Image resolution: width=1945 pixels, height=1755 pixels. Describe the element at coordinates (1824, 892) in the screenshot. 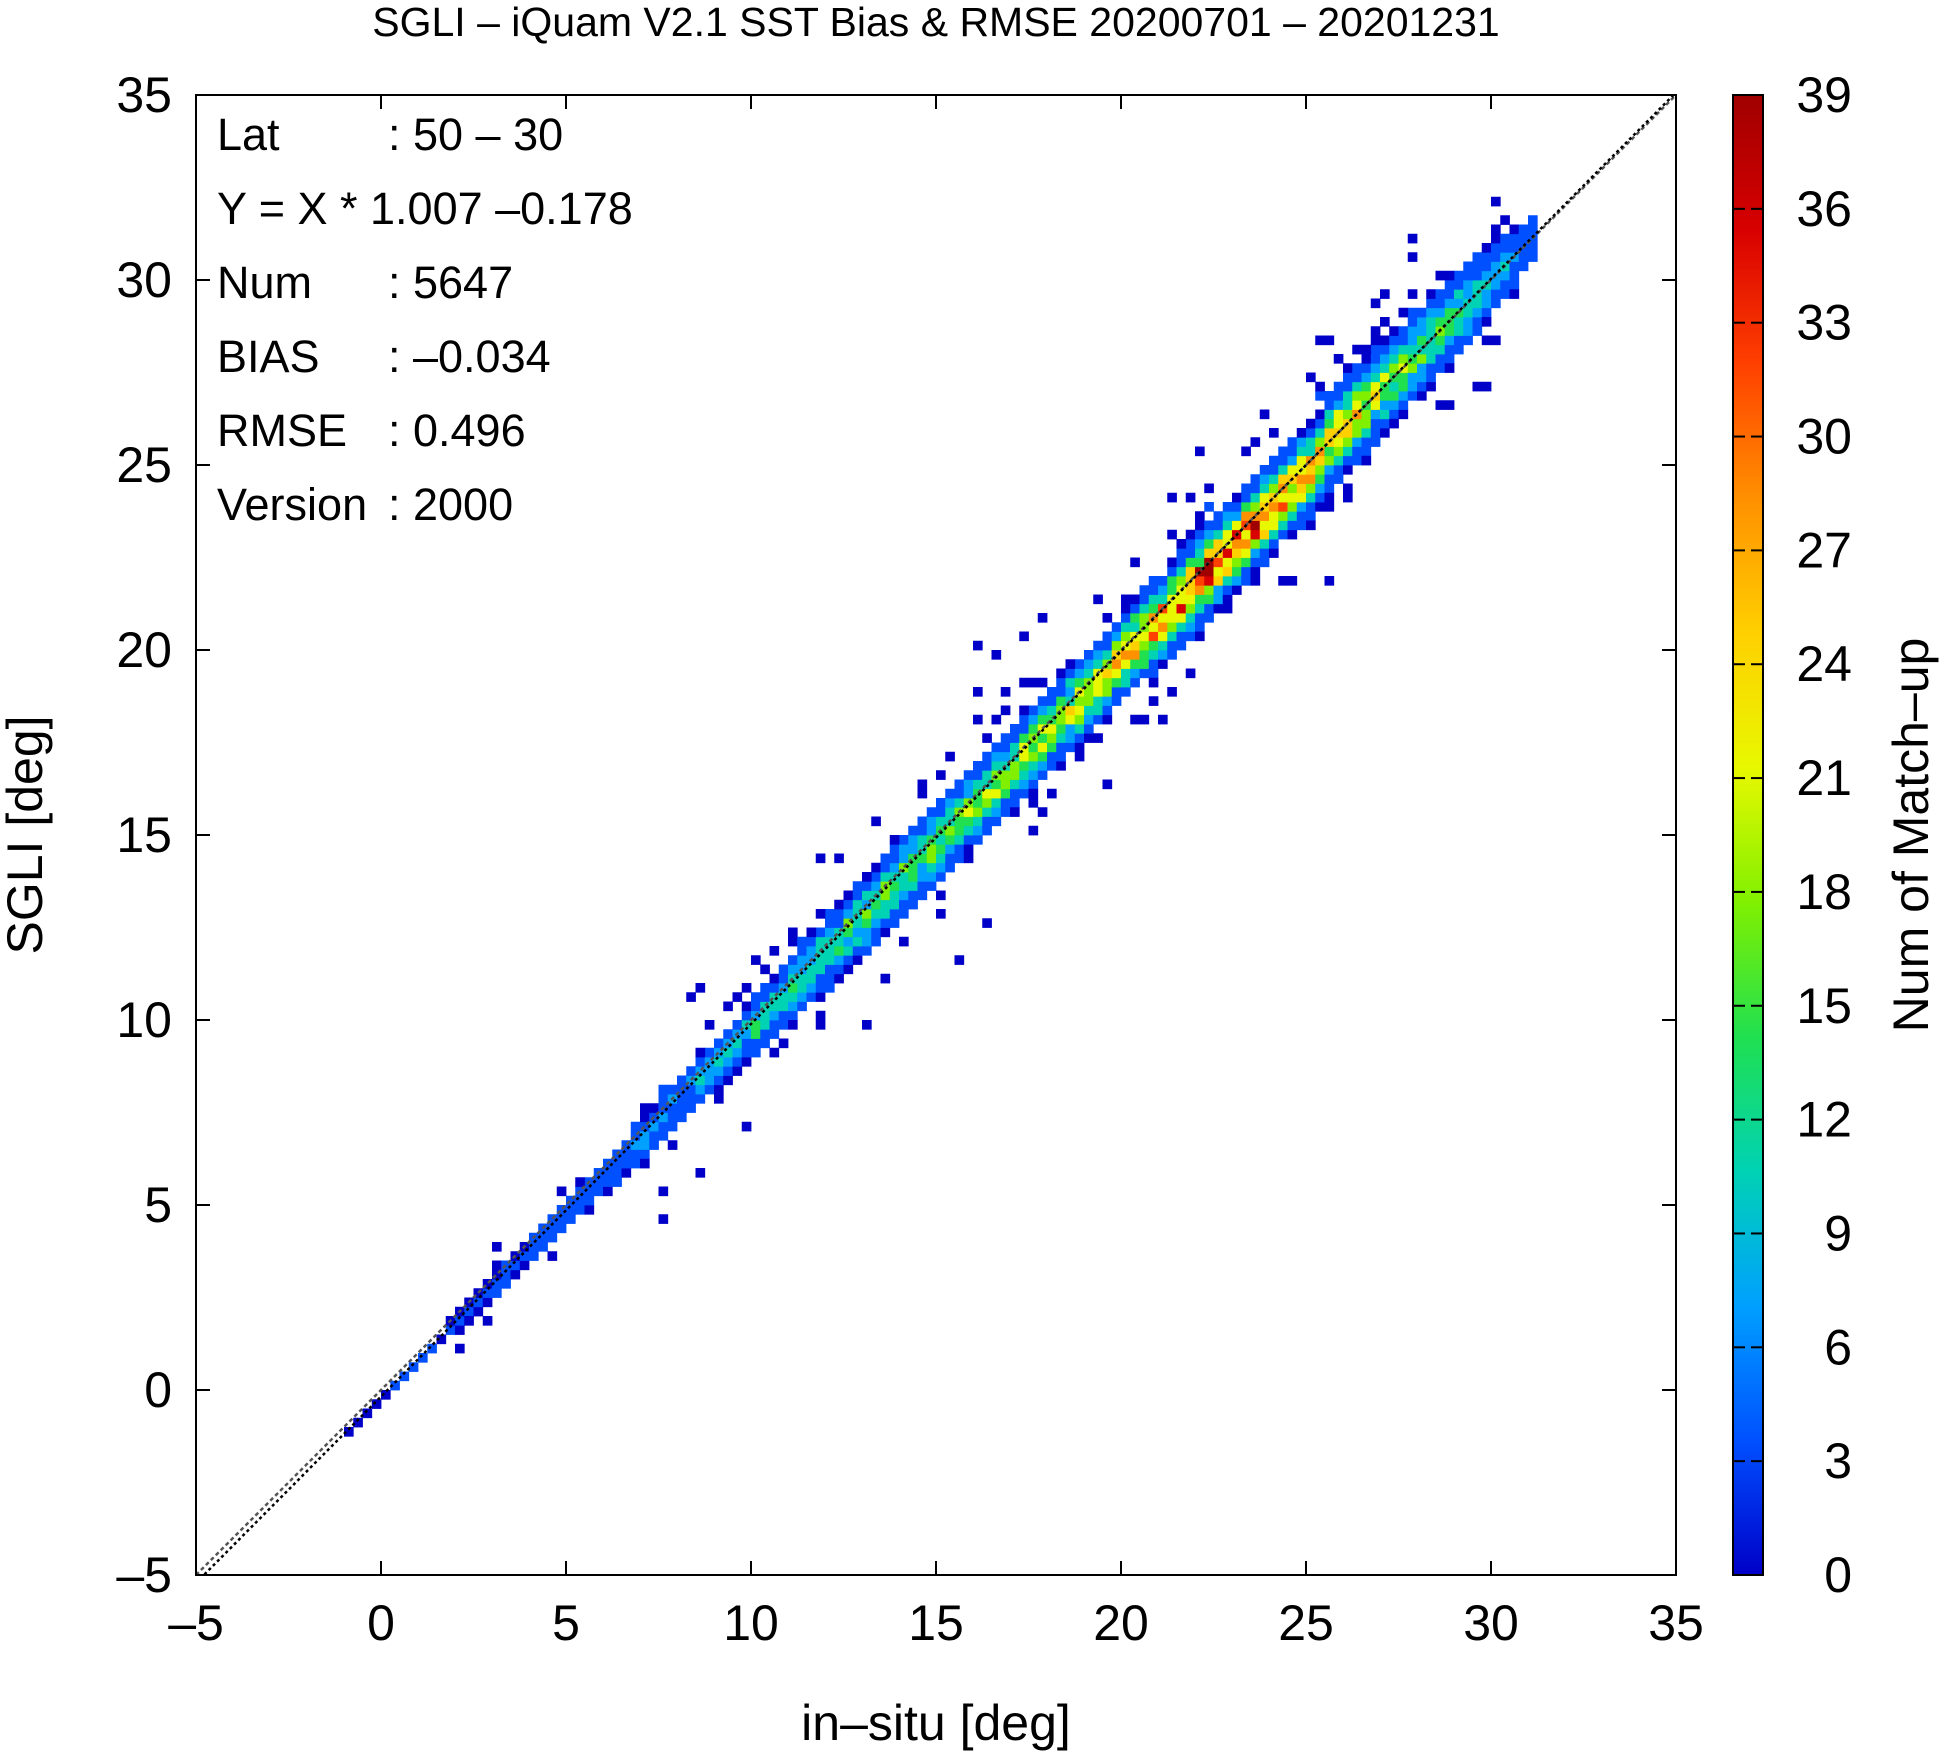

I see `colorbar-tick-label: 18` at that location.